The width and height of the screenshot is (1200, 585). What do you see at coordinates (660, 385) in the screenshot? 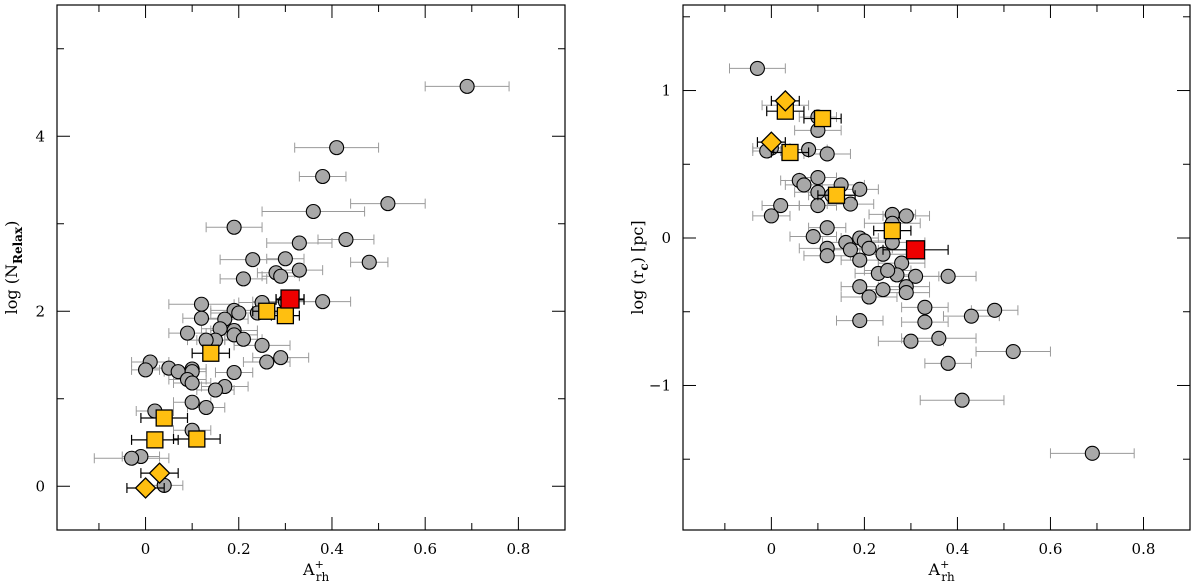
I see `y-tick-label: −1` at bounding box center [660, 385].